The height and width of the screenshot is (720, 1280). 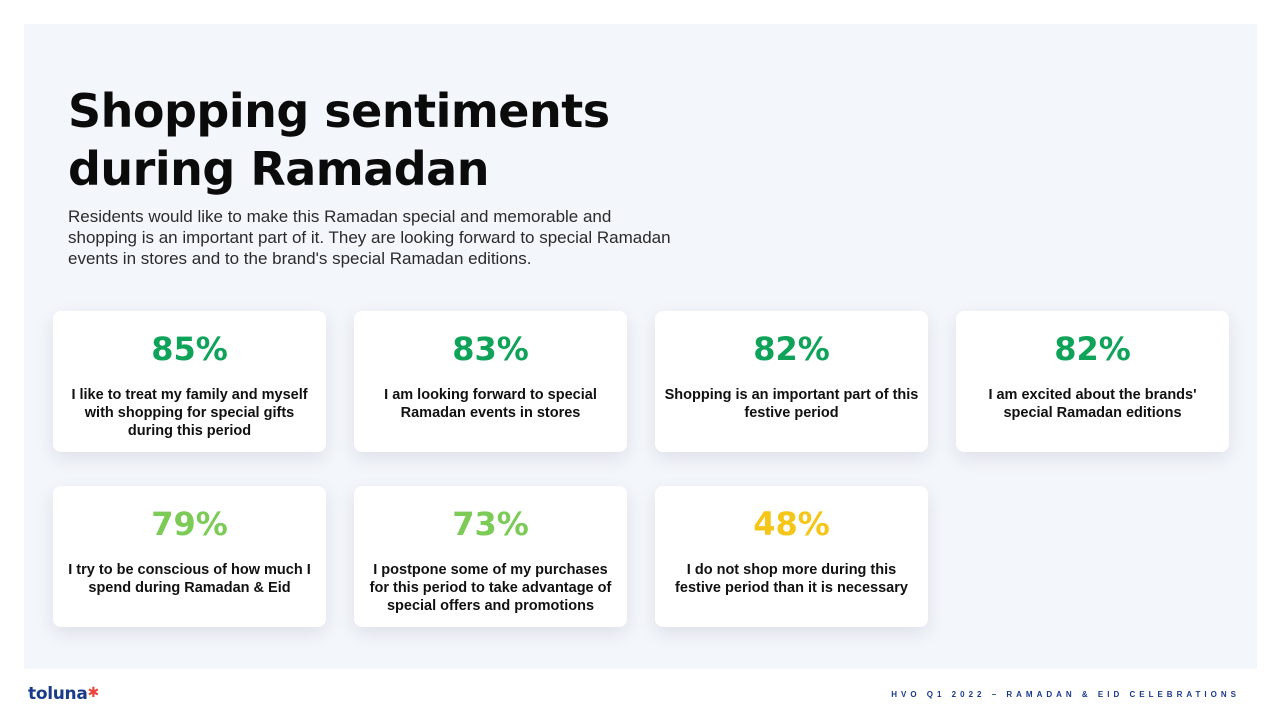 I want to click on stat-percentage: 85%, so click(x=189, y=349).